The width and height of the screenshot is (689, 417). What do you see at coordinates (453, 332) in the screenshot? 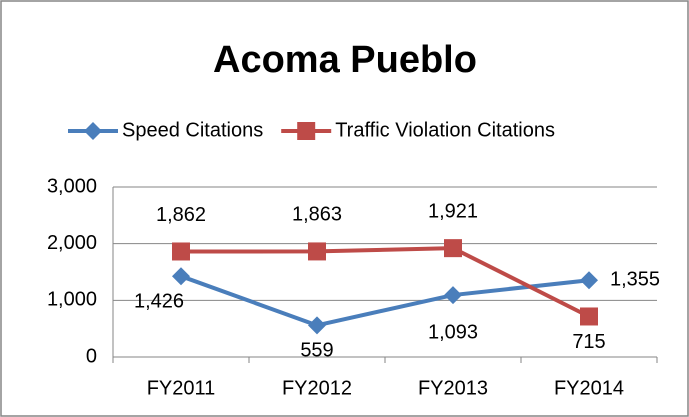
I see `data-label: 1,093` at bounding box center [453, 332].